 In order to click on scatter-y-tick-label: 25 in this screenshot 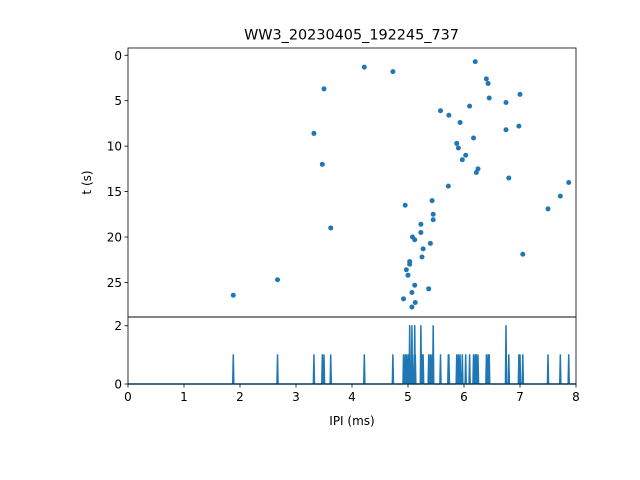, I will do `click(114, 283)`.